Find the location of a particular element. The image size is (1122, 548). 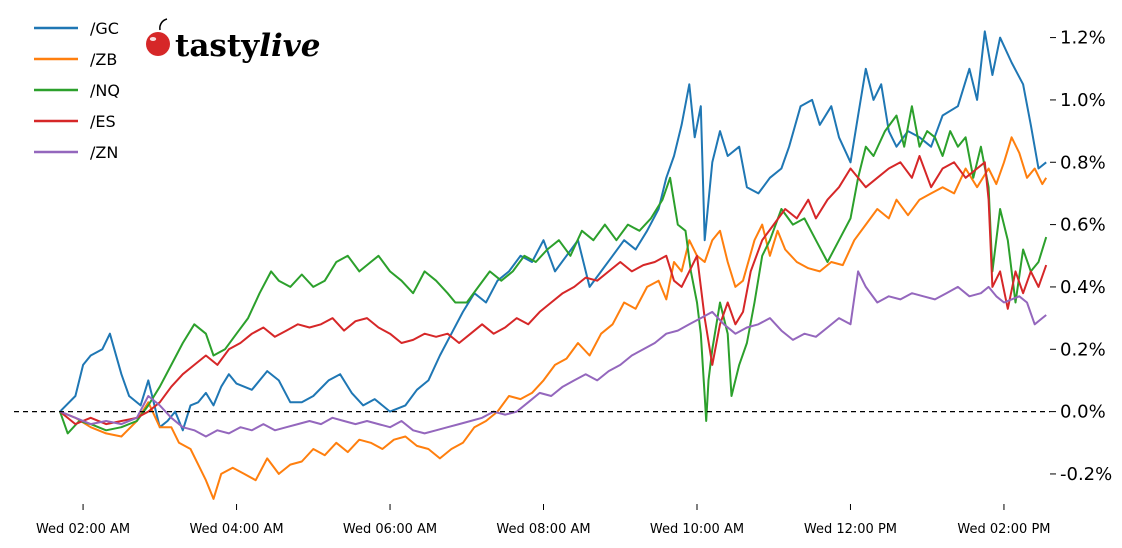

legend-label: /NQ is located at coordinates (105, 90).